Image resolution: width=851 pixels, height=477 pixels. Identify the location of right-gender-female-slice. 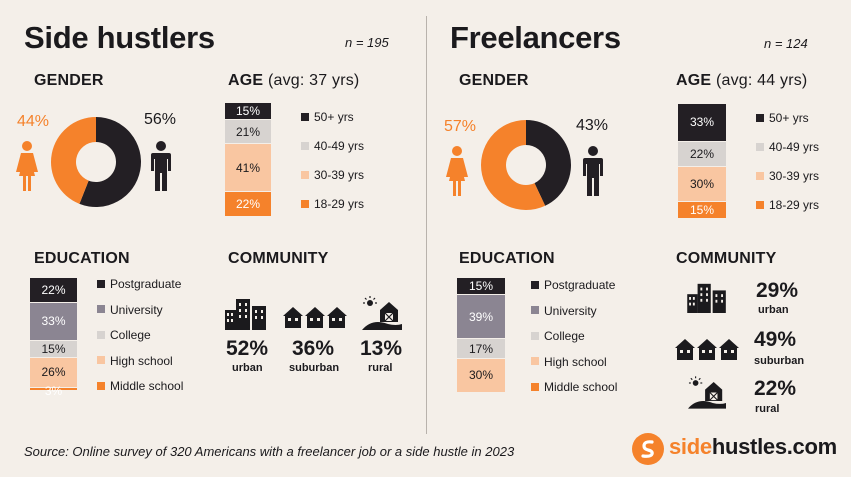
(513, 165).